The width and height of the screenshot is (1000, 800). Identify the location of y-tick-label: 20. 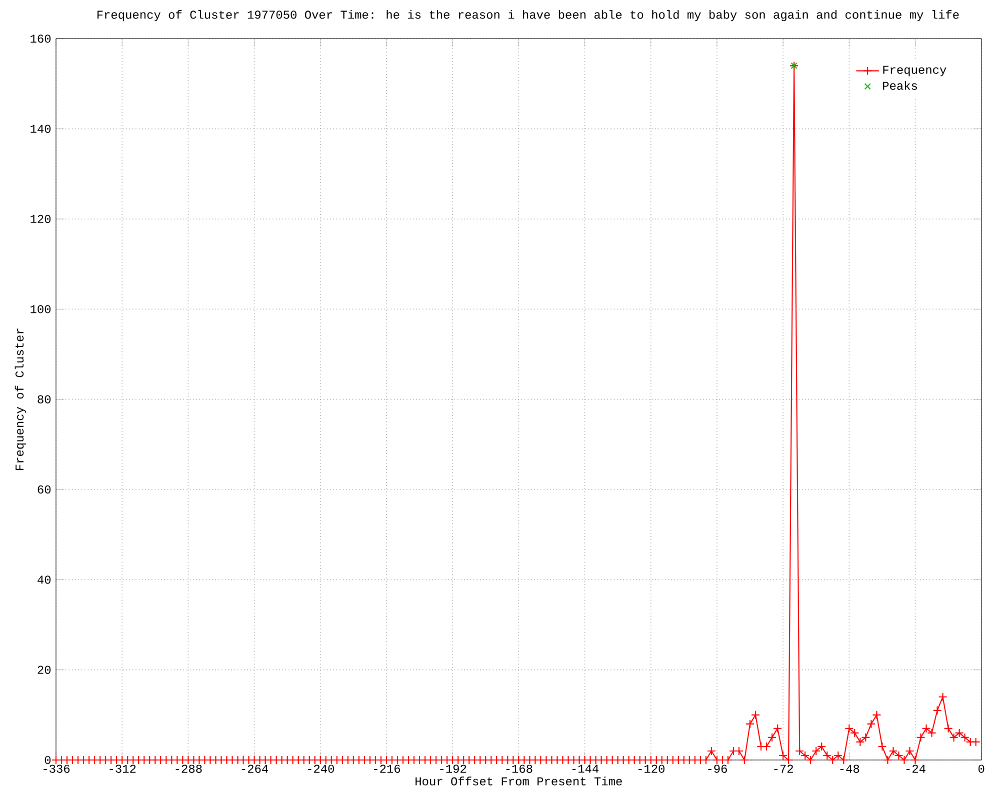
(44, 670).